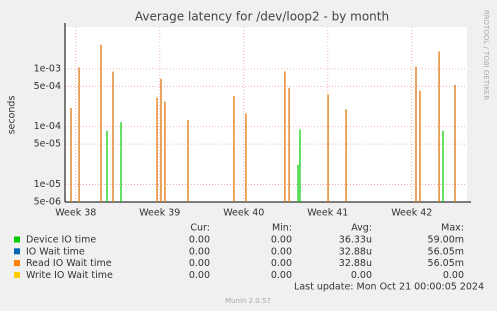  What do you see at coordinates (75, 213) in the screenshot?
I see `x-tick-label: Week 38` at bounding box center [75, 213].